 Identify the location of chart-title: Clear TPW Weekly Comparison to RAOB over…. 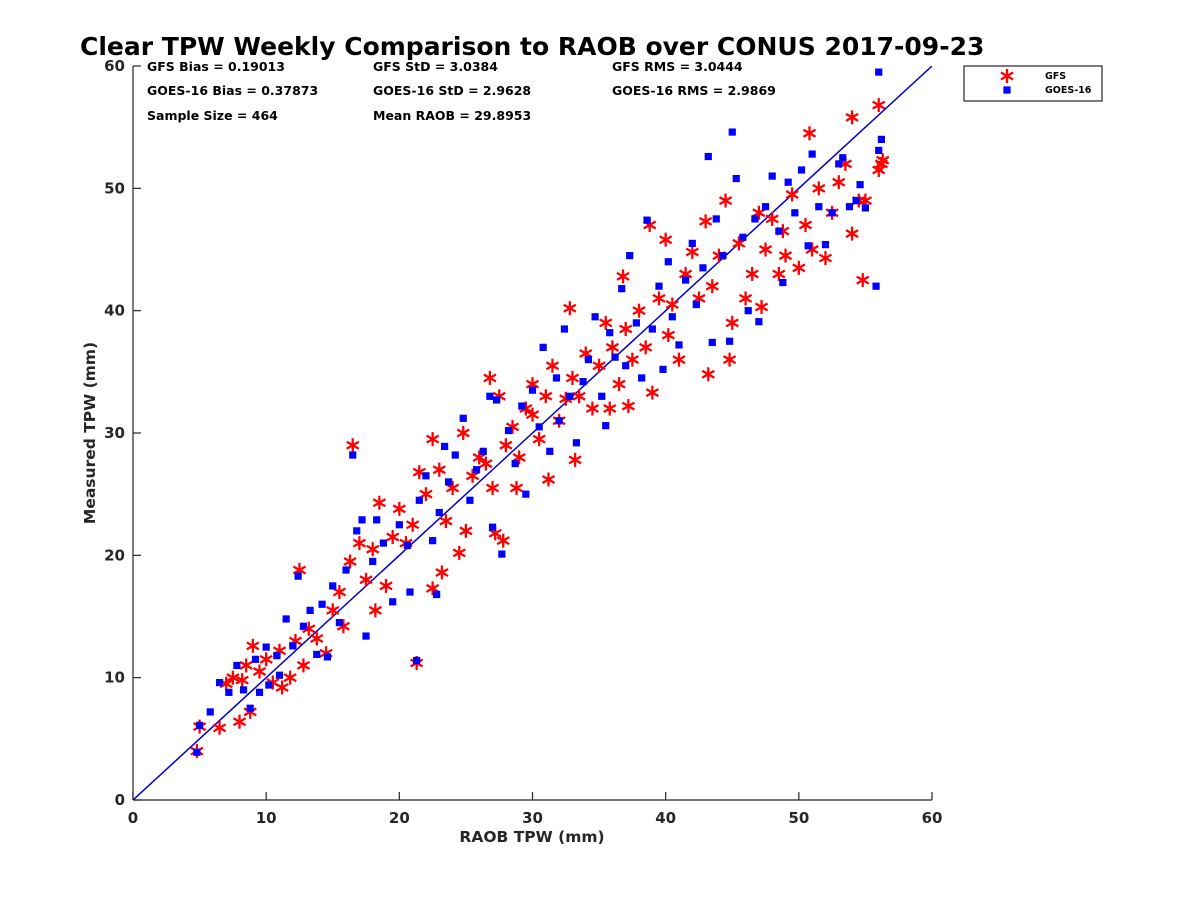
(532, 46).